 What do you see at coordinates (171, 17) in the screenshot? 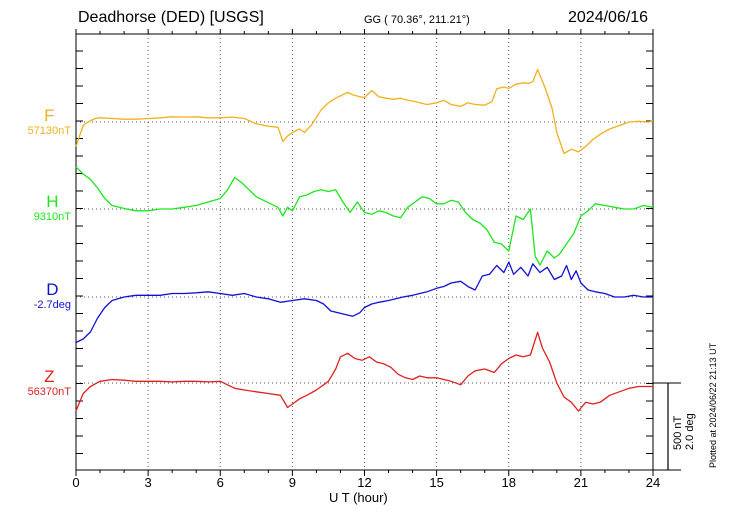
I see `station-title: Deadhorse (DED) [USGS]` at bounding box center [171, 17].